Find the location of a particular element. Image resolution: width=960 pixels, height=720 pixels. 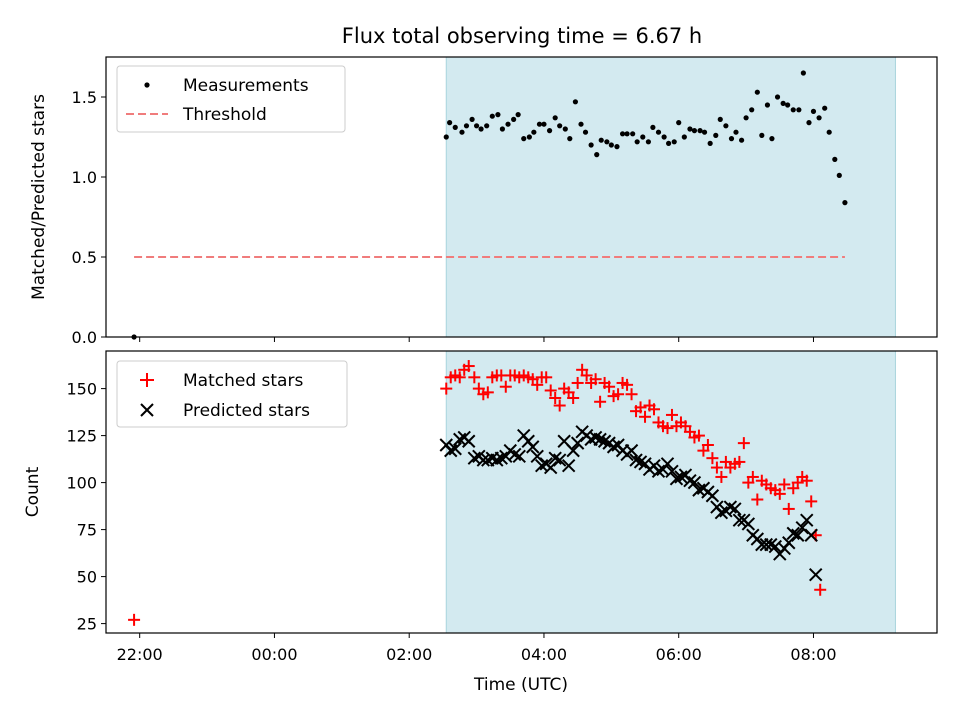

y-tick-label: 75 is located at coordinates (87, 530).